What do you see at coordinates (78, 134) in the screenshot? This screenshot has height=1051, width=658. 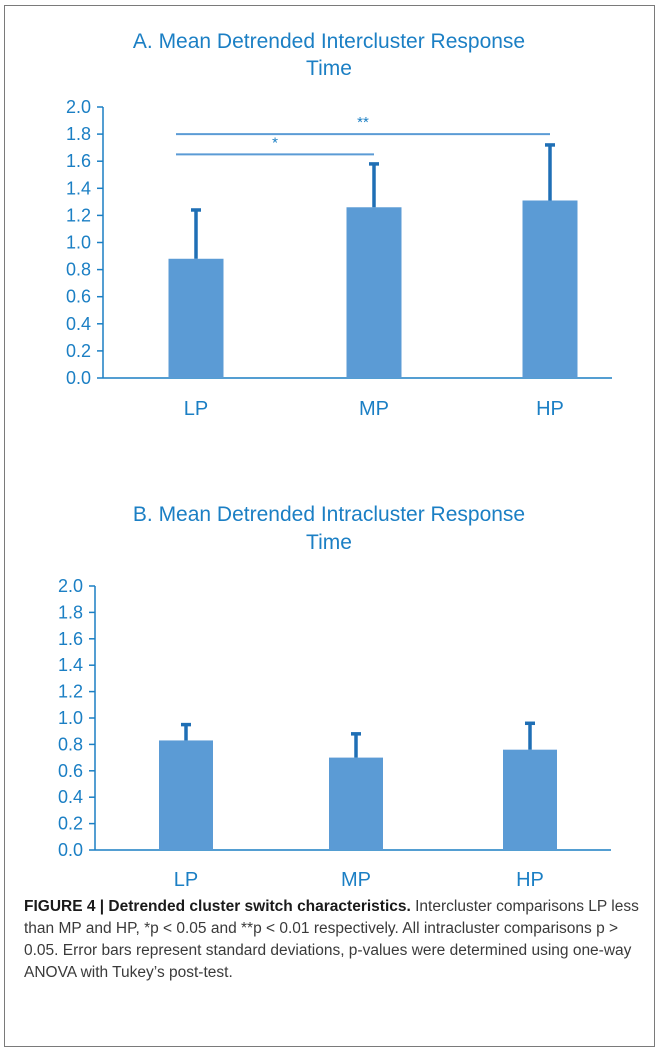 I see `chart-0-y-tick-label: 1.8` at bounding box center [78, 134].